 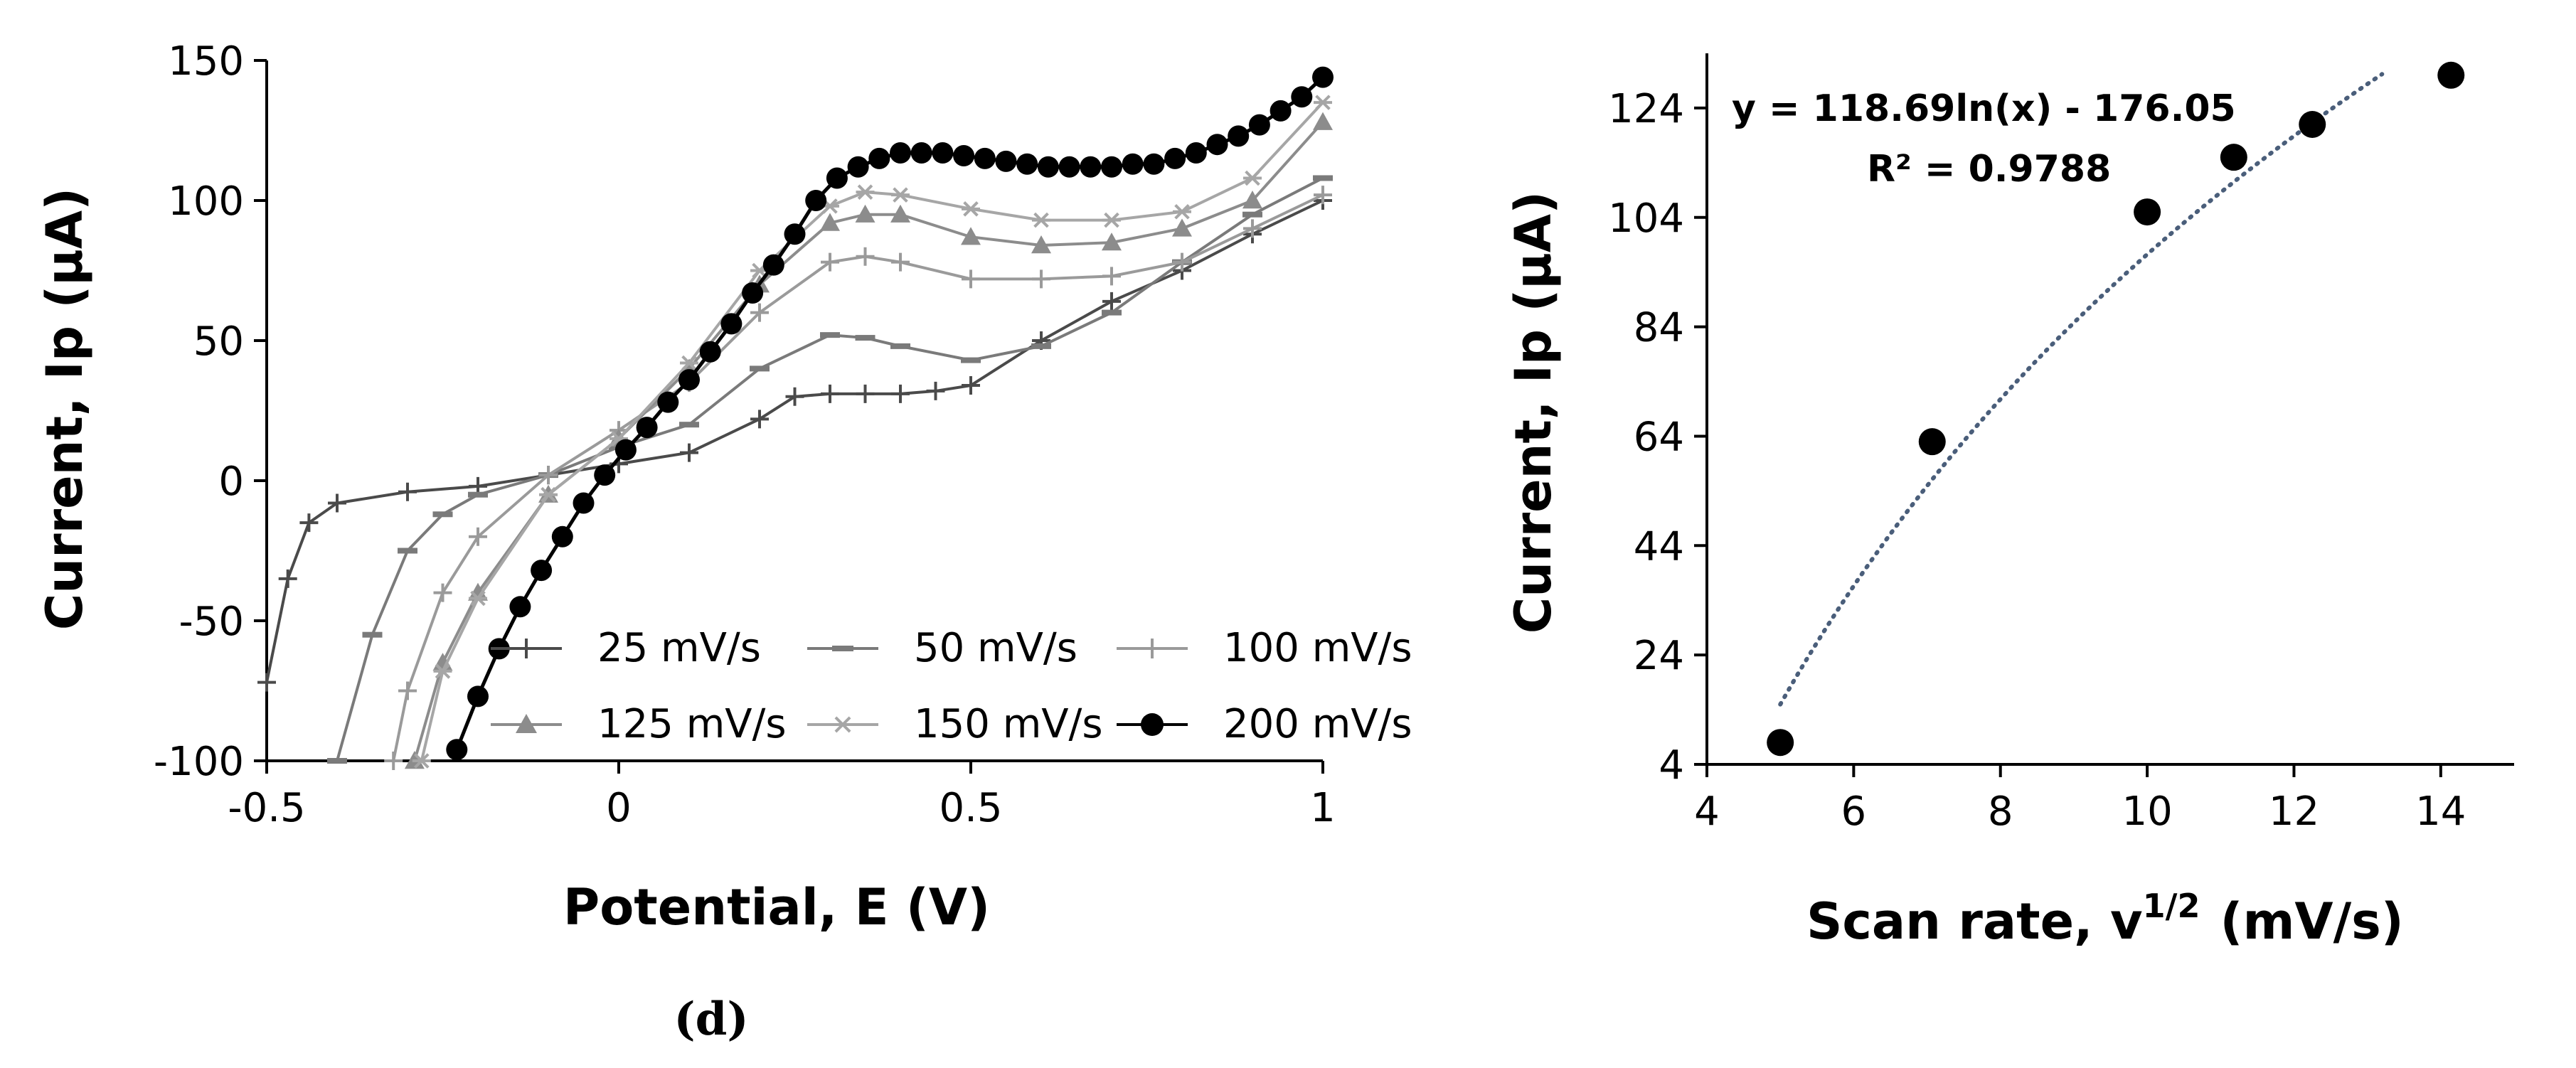 I want to click on cv-y-tick-label: -100, so click(x=199, y=762).